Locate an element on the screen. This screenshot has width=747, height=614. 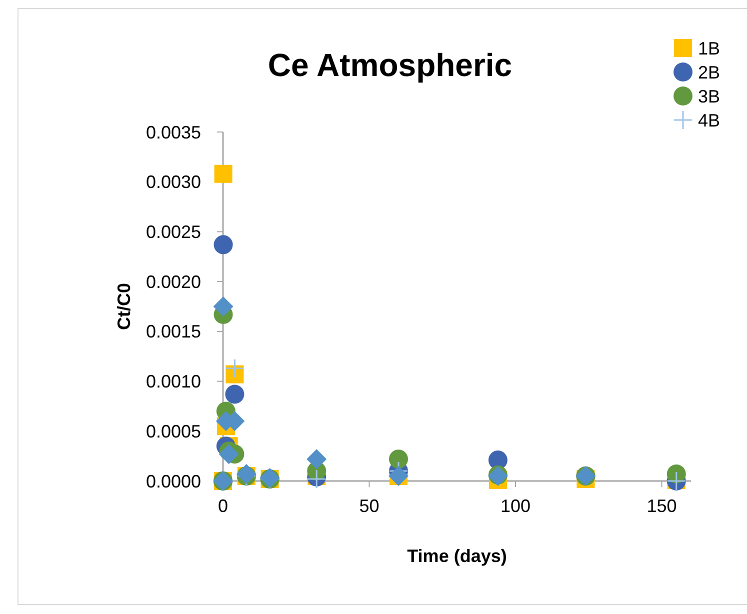
x-axis-title: Time (days) is located at coordinates (457, 556).